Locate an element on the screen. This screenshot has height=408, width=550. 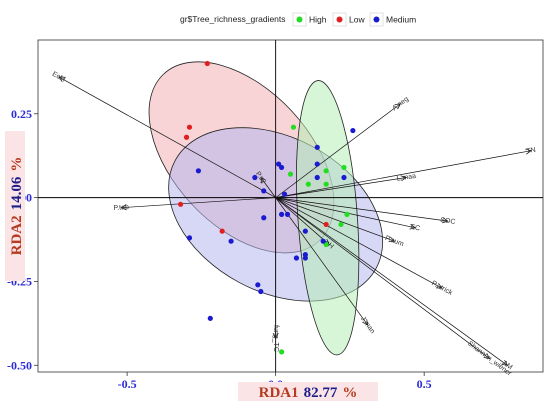
vector-line-p-atrick is located at coordinates (359, 243).